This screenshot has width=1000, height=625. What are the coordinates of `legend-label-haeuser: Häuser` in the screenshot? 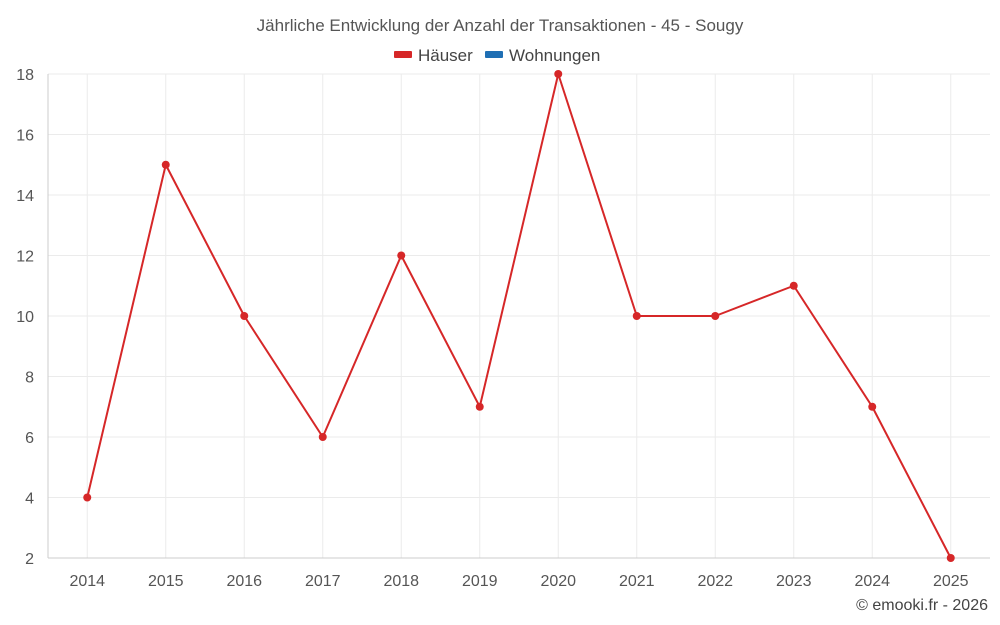 It's located at (445, 55).